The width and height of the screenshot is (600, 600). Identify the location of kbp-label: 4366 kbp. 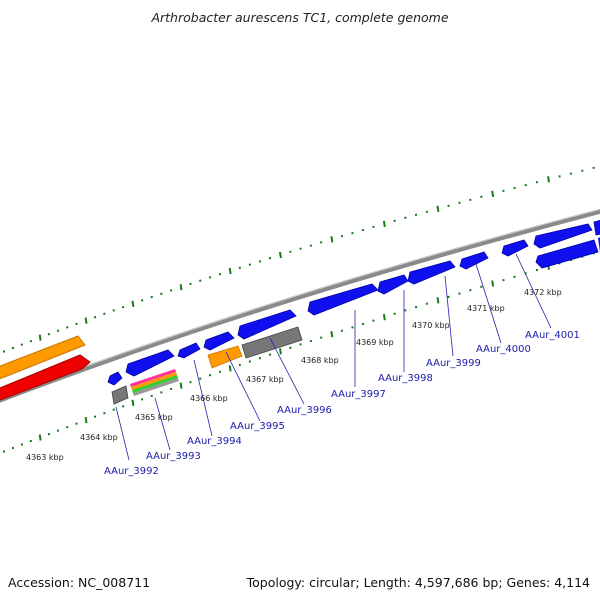
(209, 398).